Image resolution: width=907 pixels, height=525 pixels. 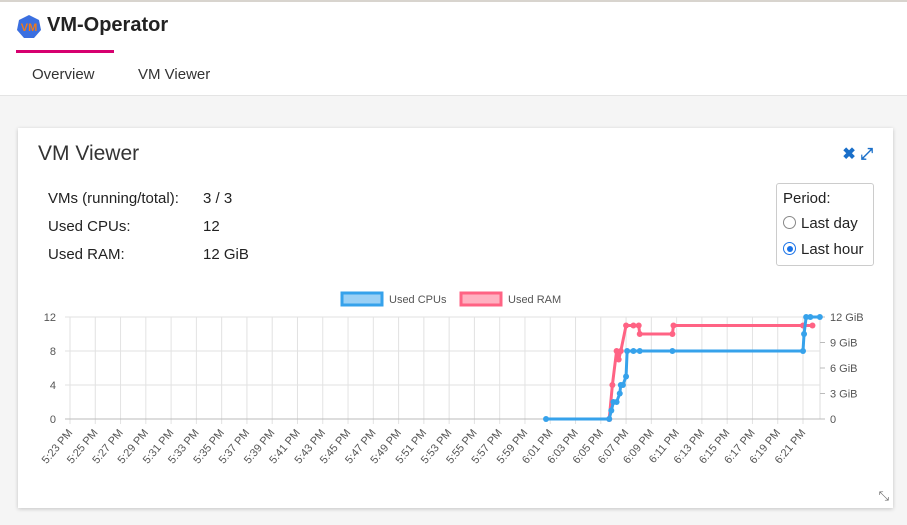 What do you see at coordinates (820, 223) in the screenshot?
I see `period-last-day: Last day` at bounding box center [820, 223].